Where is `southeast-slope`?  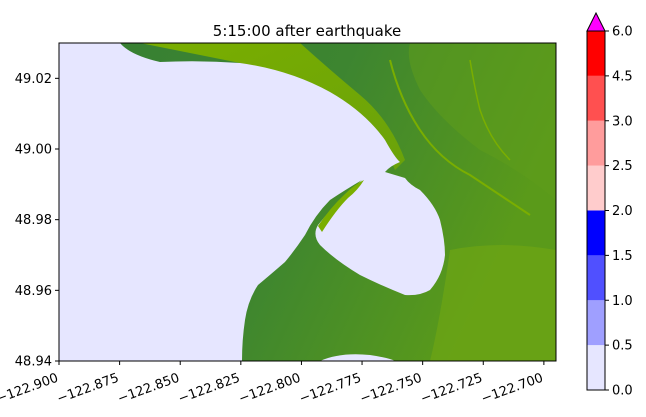 southeast-slope is located at coordinates (493, 303).